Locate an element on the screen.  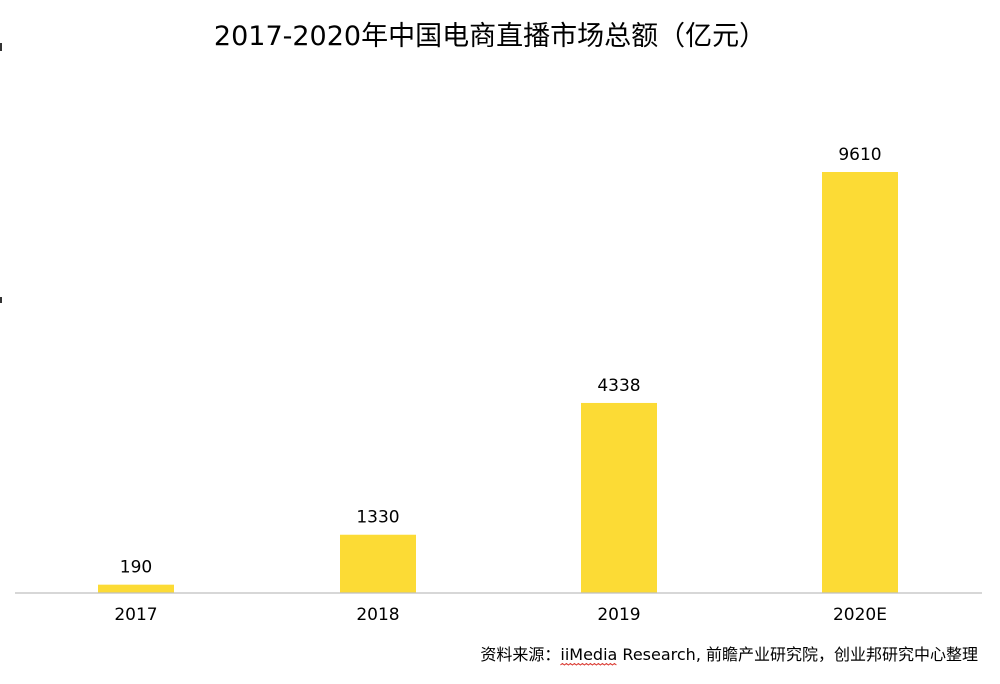
value-label-2019: 4338 is located at coordinates (618, 386).